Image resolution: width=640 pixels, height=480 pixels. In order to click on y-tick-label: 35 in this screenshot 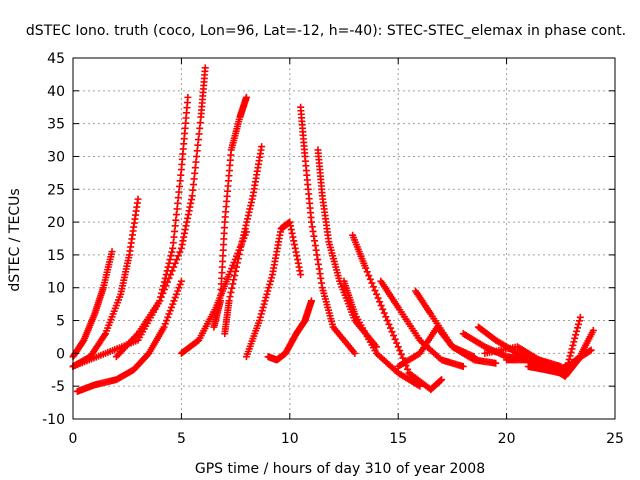, I will do `click(56, 125)`.